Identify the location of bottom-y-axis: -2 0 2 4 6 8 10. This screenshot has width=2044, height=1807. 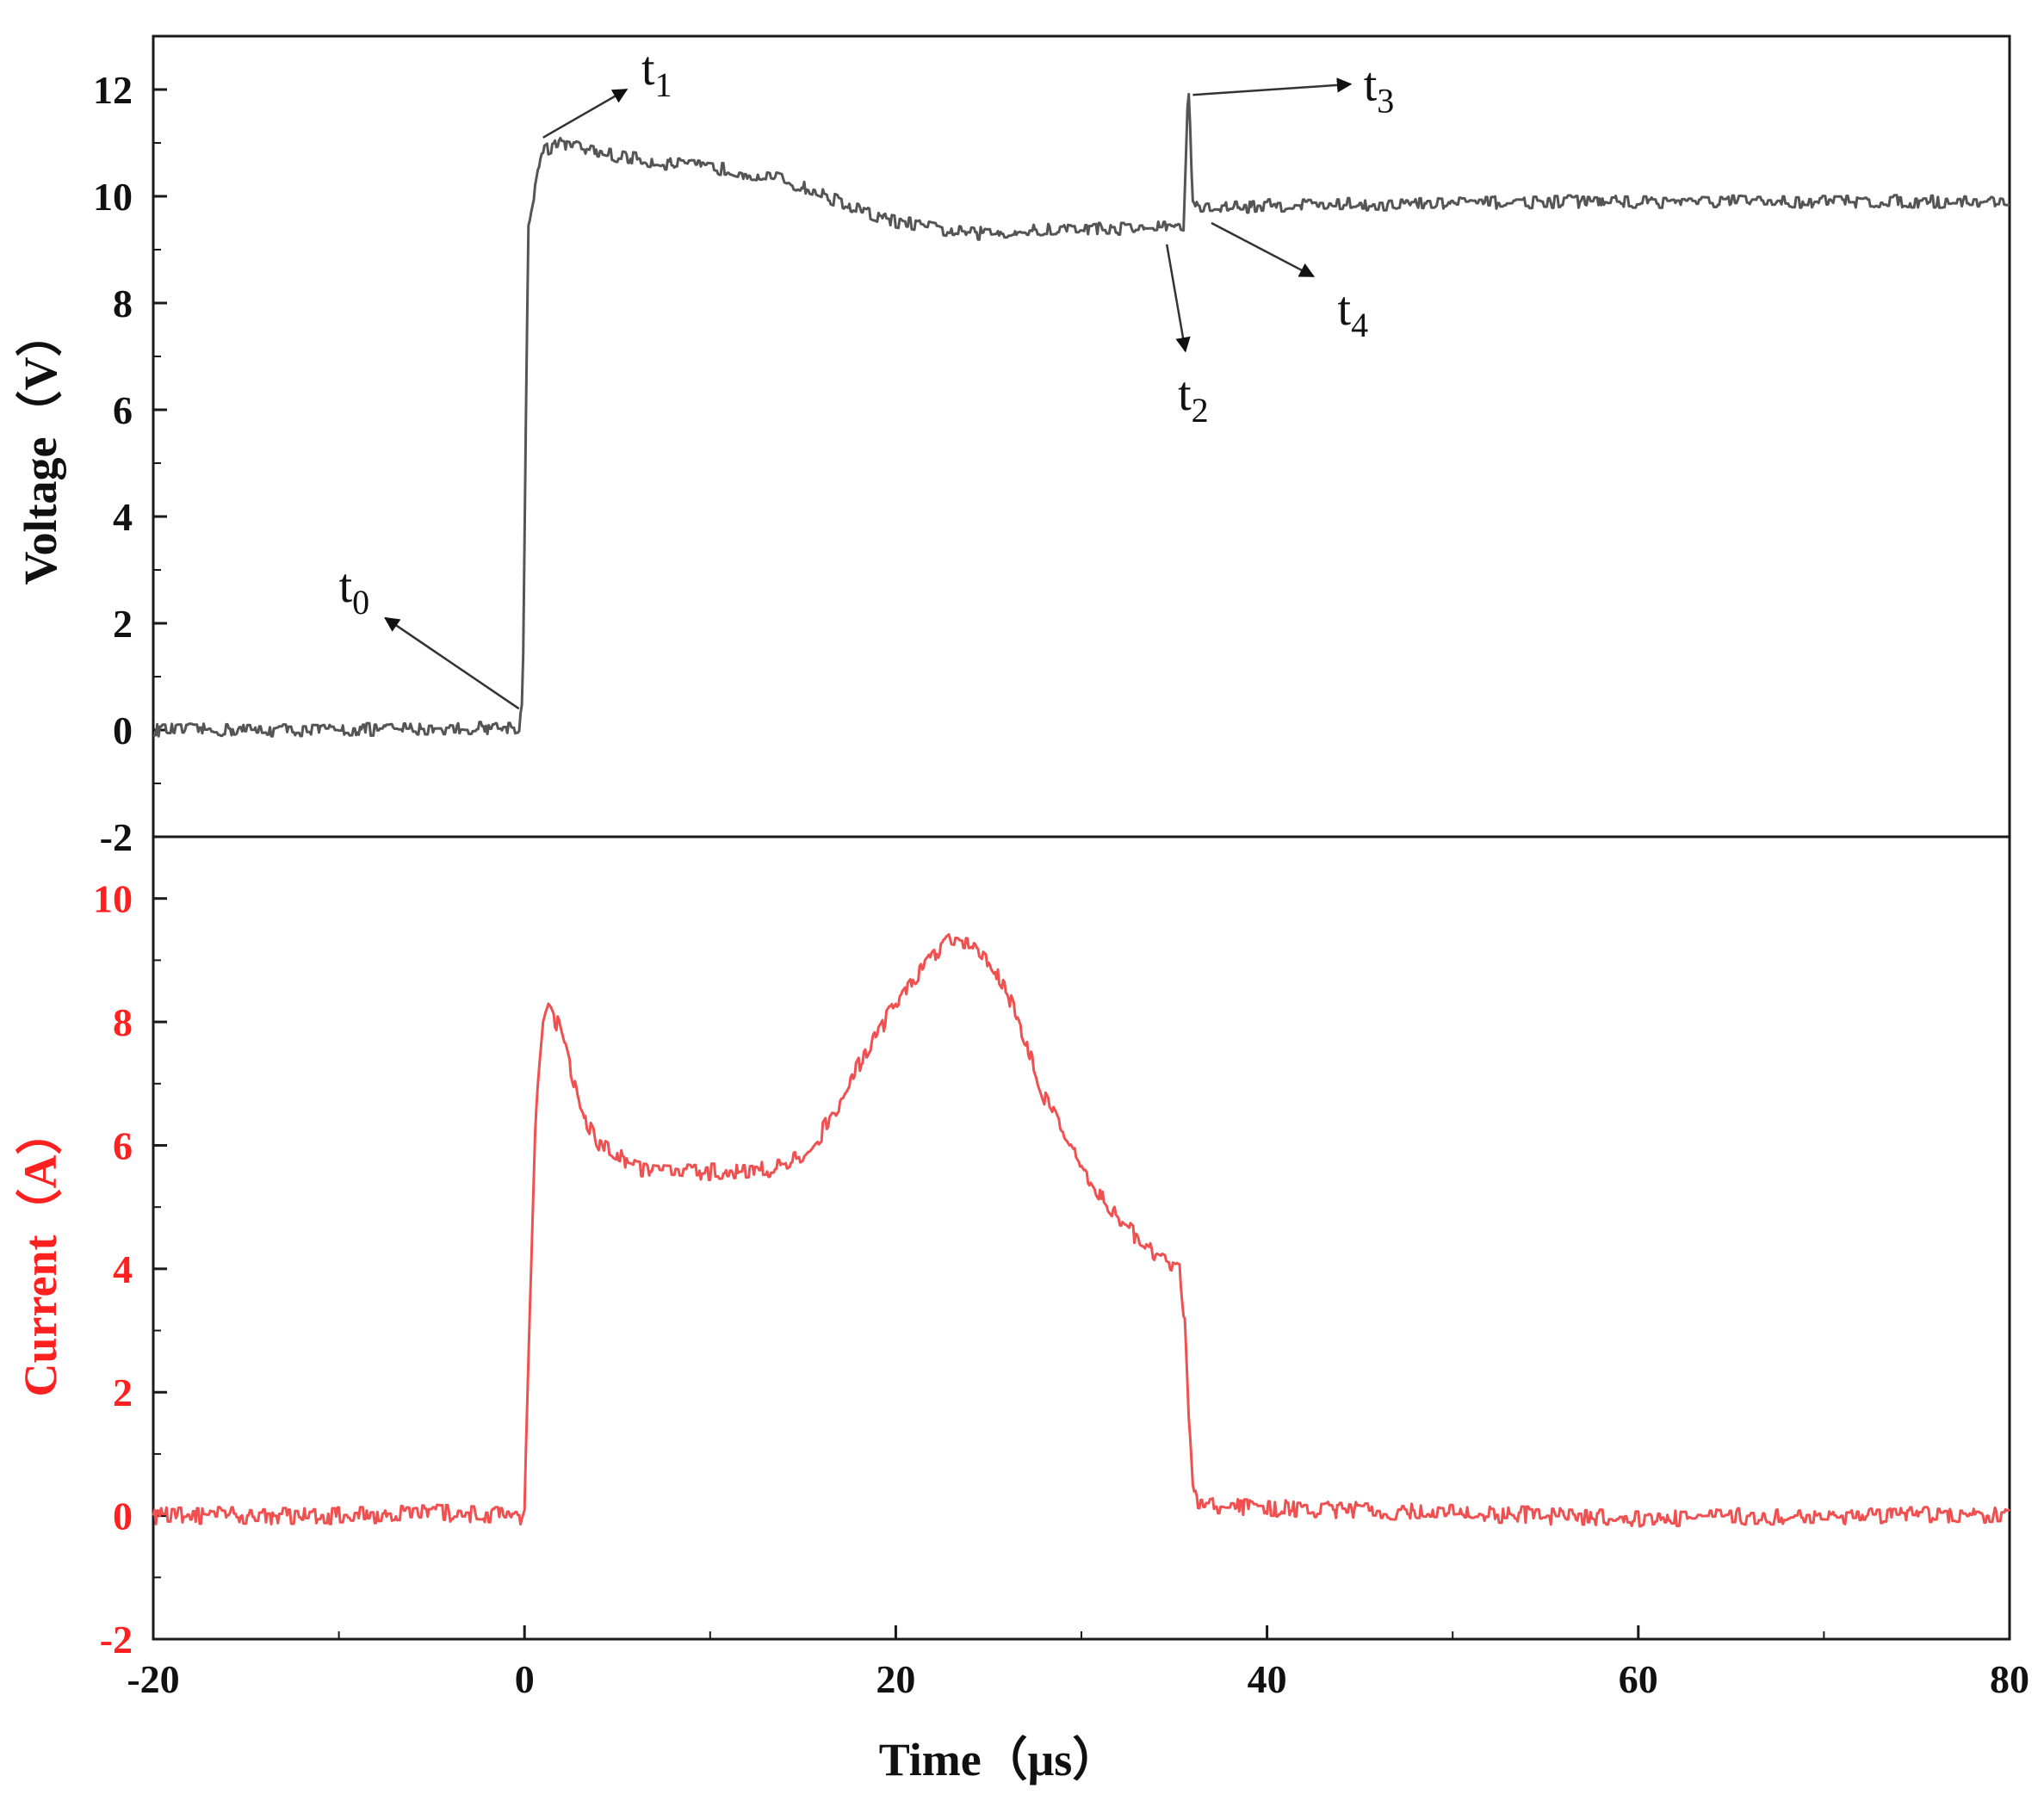
(130, 1269).